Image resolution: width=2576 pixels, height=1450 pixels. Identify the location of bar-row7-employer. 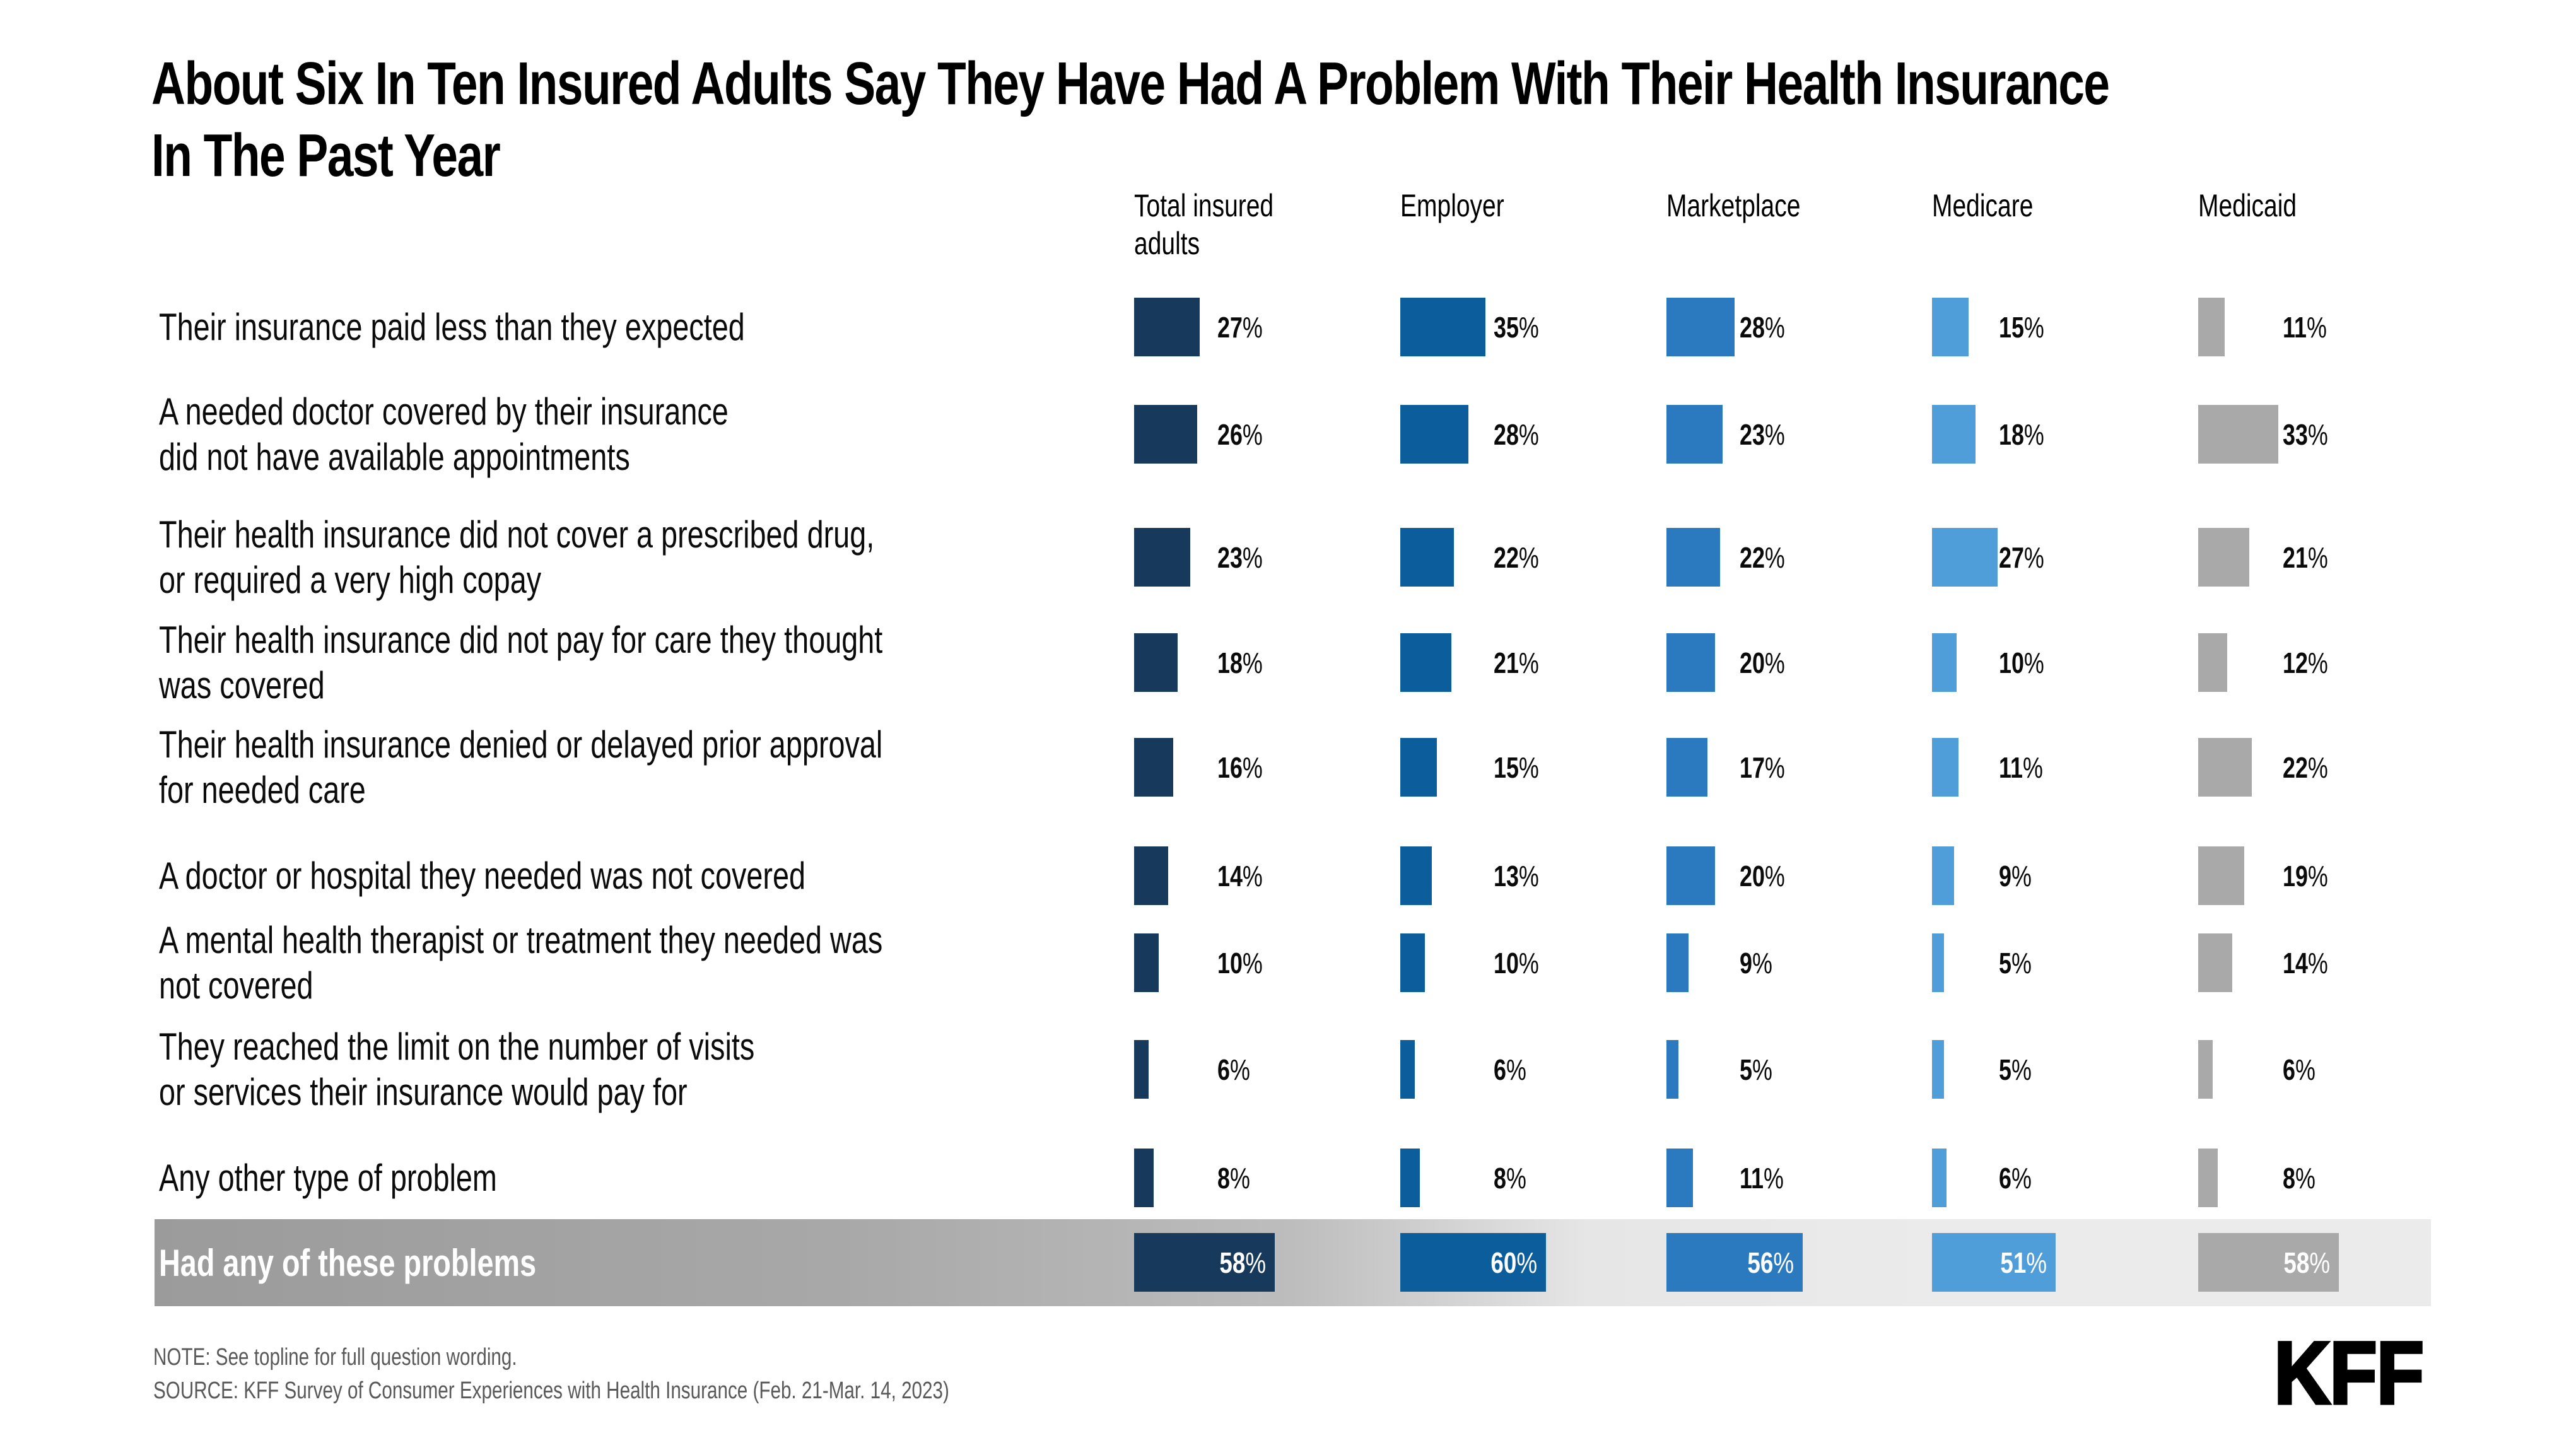
(1412, 962).